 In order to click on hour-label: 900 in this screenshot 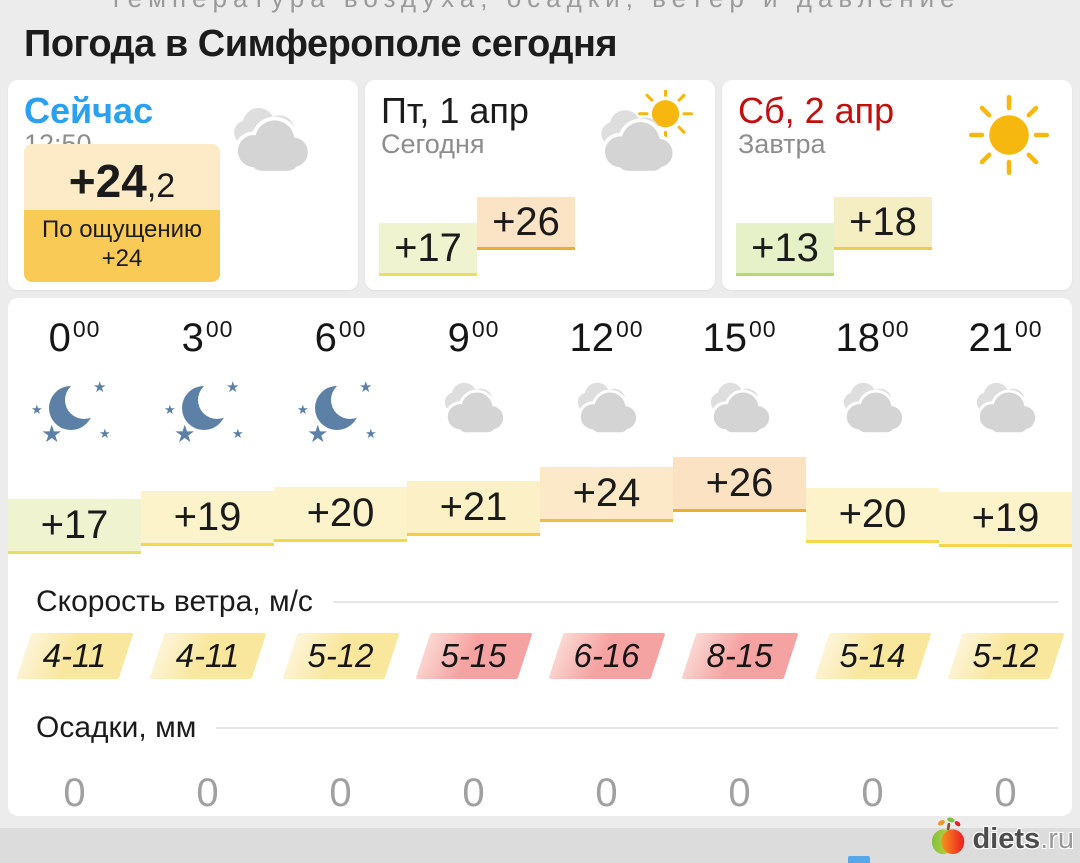, I will do `click(473, 338)`.